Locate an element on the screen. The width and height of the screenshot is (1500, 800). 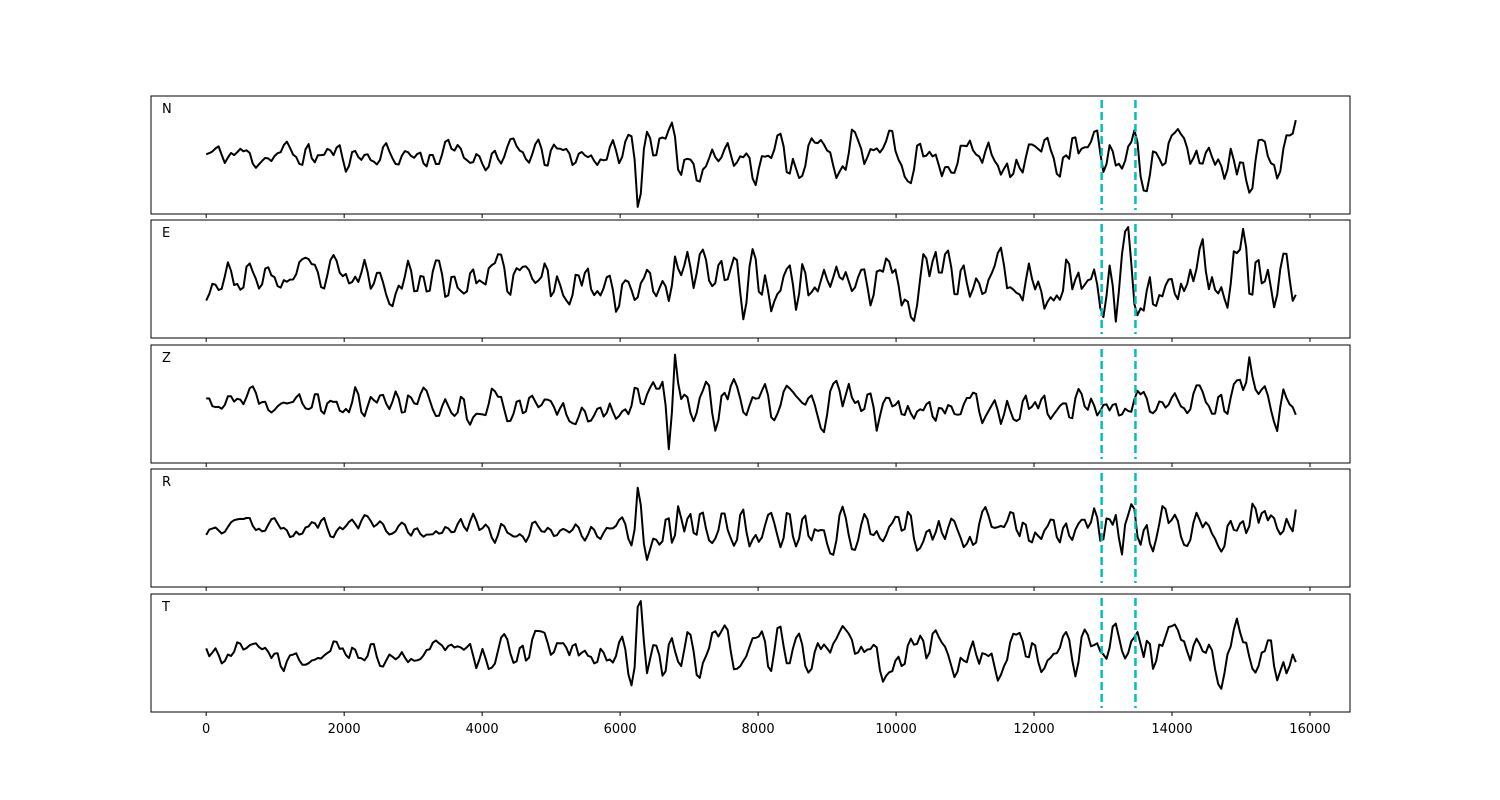
x-tick-label: 4000 is located at coordinates (482, 729).